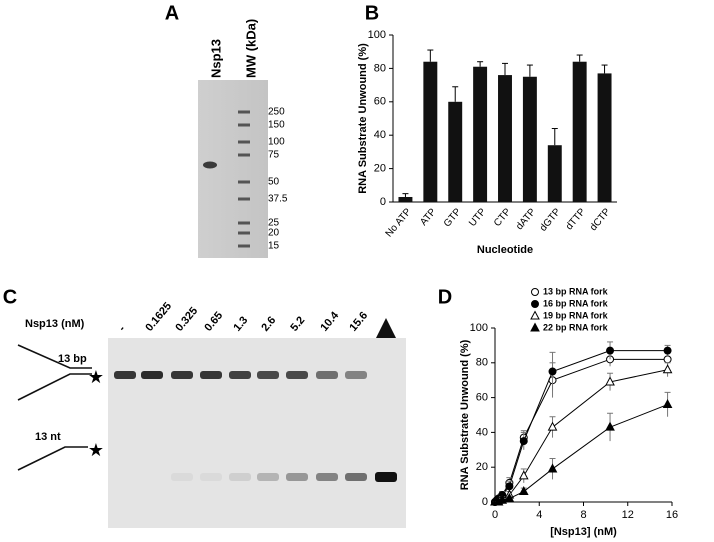 The image size is (714, 542). What do you see at coordinates (297, 323) in the screenshot?
I see `lane-label: 5.2` at bounding box center [297, 323].